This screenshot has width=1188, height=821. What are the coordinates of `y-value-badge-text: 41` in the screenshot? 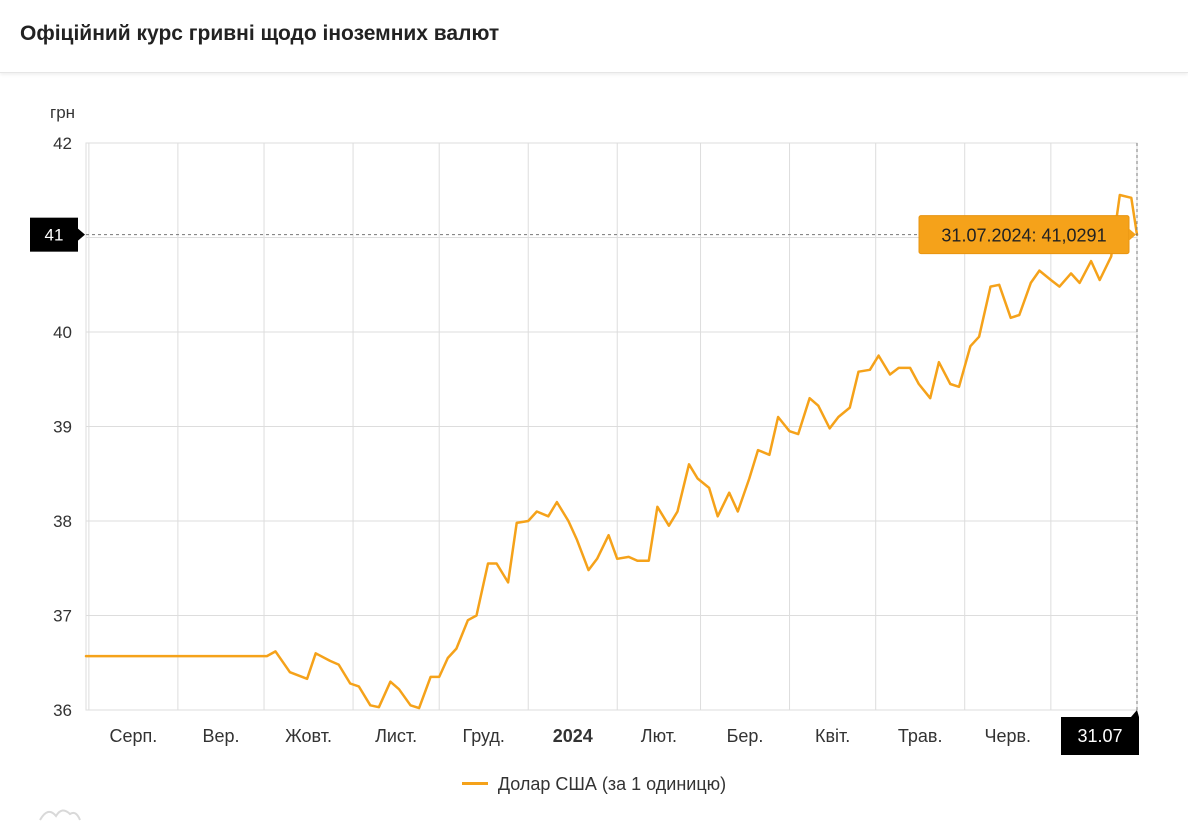 It's located at (54, 235).